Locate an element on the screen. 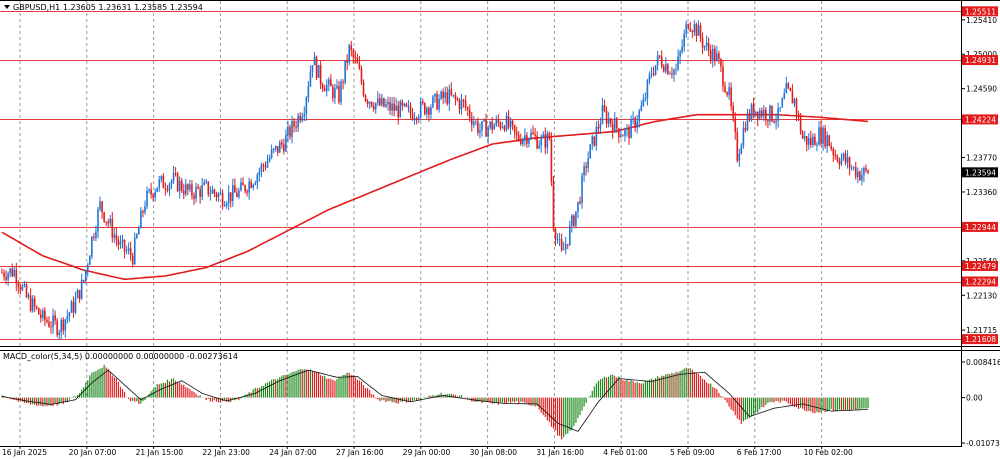  time-tick-label: 4 Feb 01:00 is located at coordinates (625, 452).